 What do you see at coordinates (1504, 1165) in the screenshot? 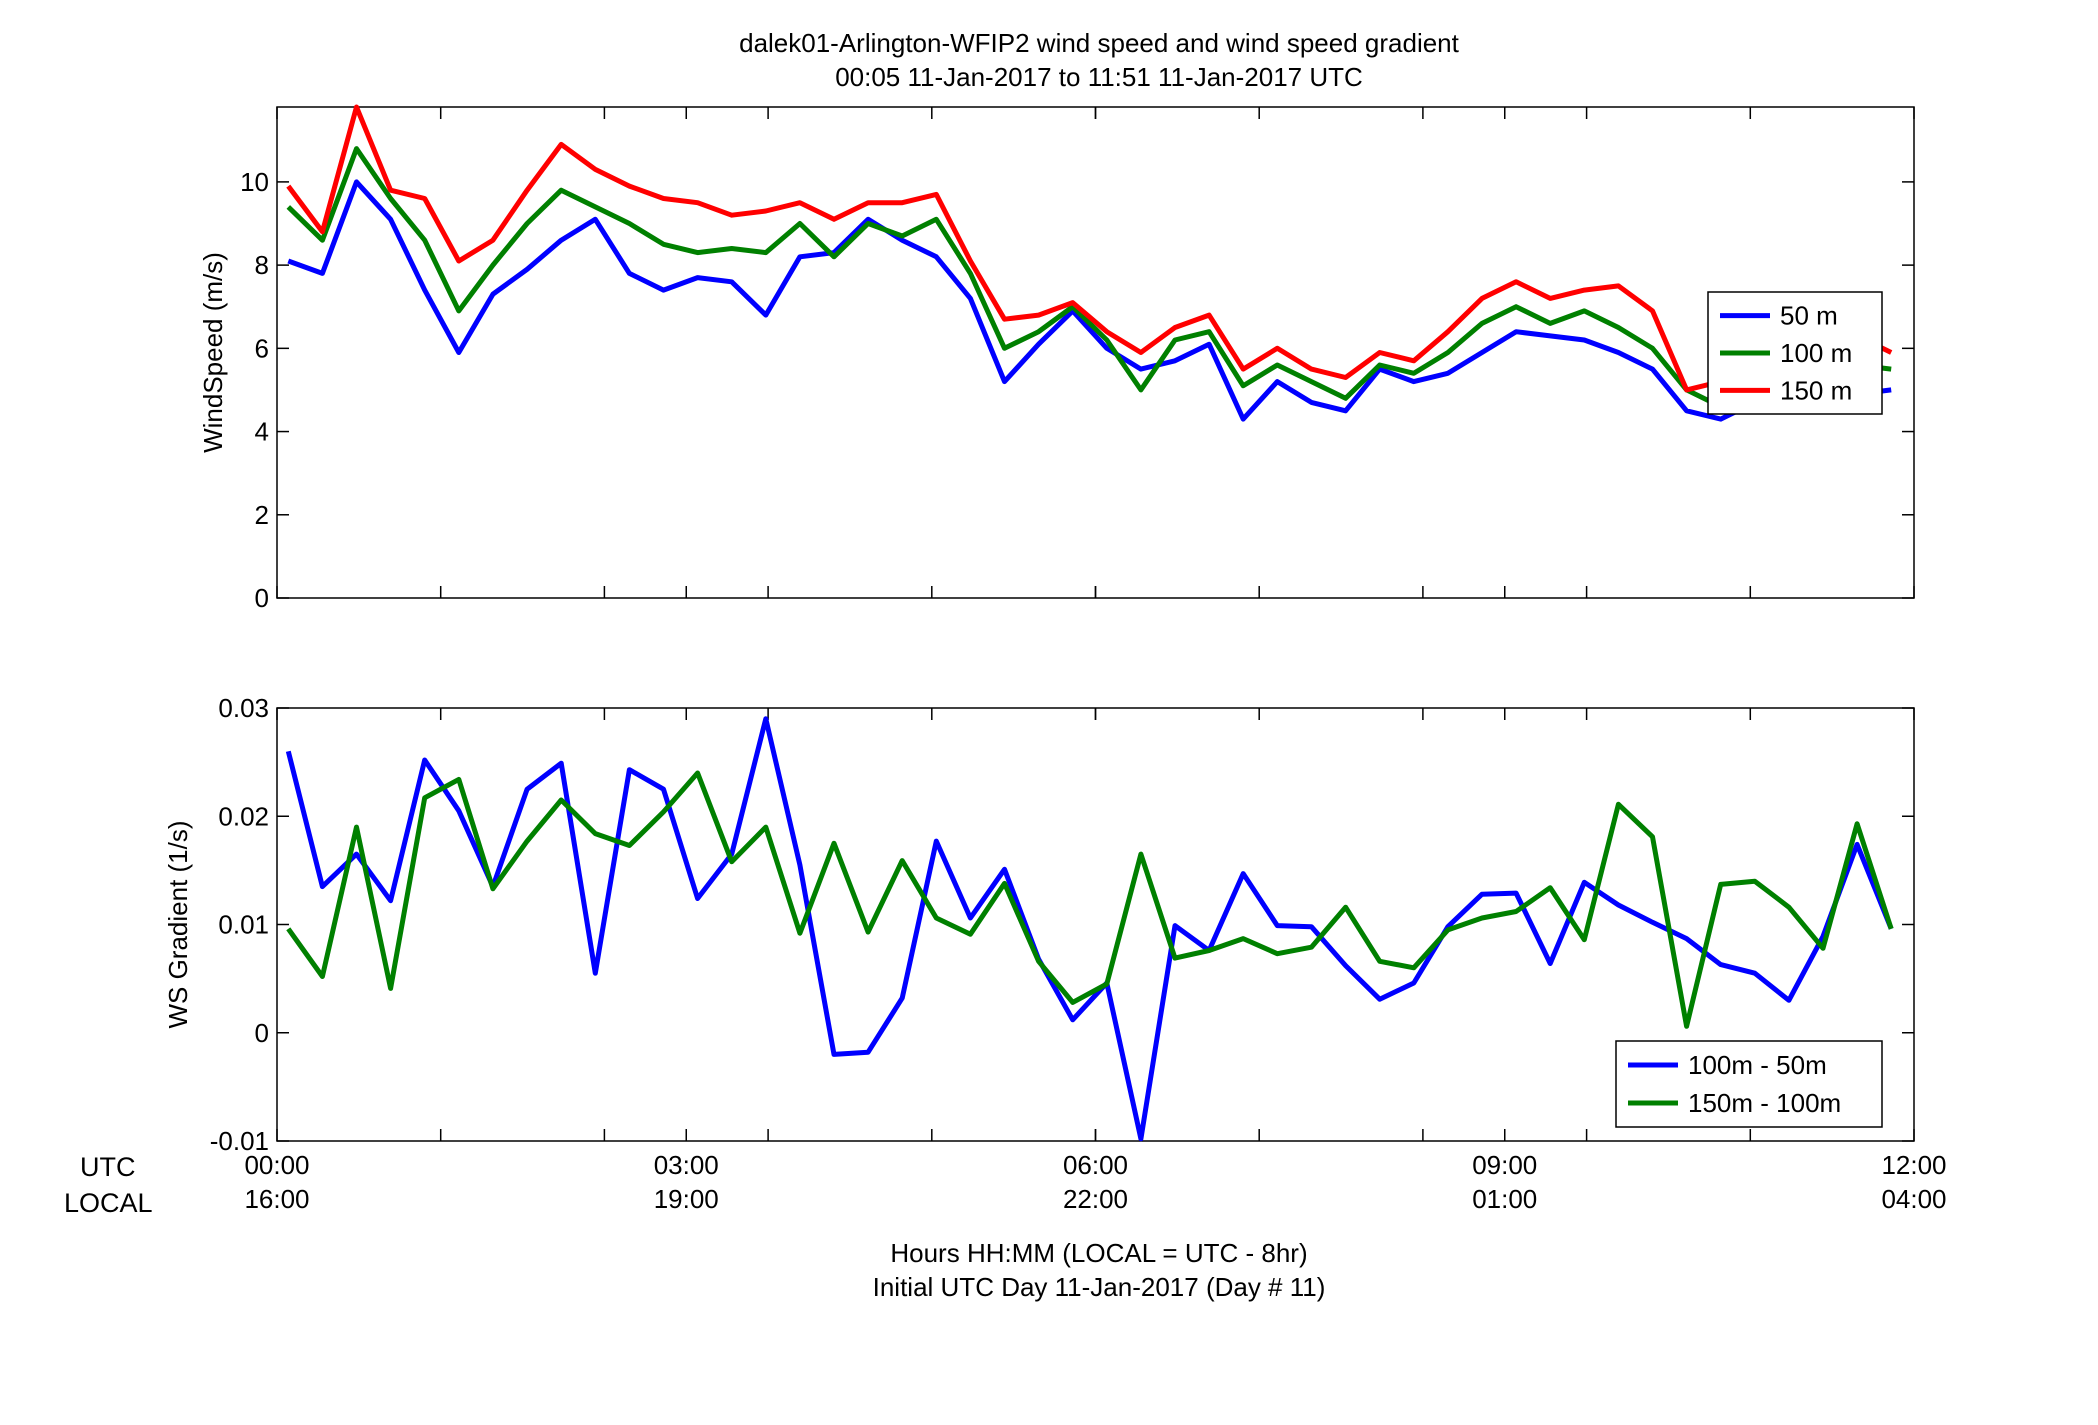
I see `x-tick-label-utc: 09:00` at bounding box center [1504, 1165].